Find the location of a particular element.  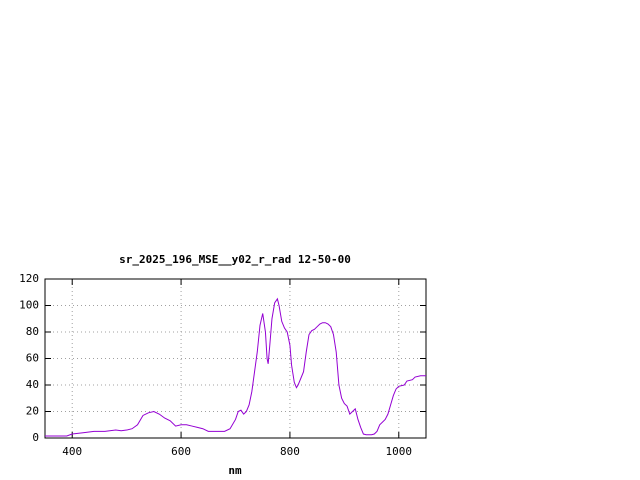

x-tick-label: 1000 is located at coordinates (399, 451).